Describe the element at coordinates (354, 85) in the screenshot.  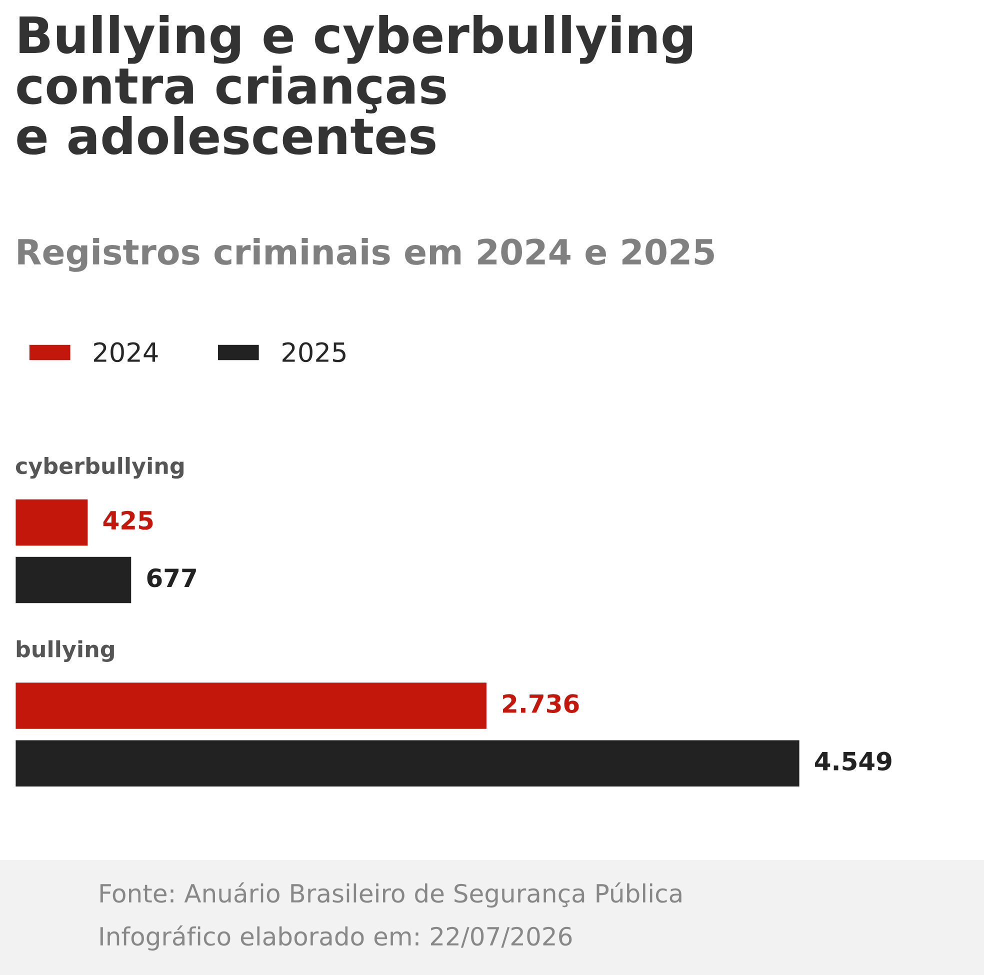
I see `chart-title: Bullying e cyberbullying contra crianças e adolescentes` at that location.